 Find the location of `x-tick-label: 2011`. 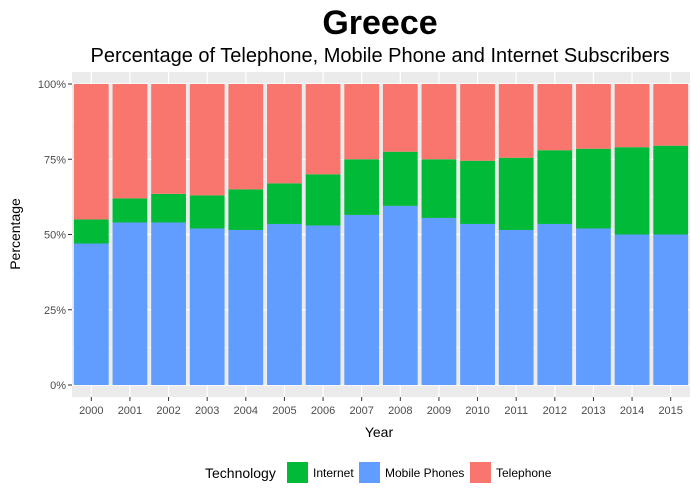

x-tick-label: 2011 is located at coordinates (516, 411).